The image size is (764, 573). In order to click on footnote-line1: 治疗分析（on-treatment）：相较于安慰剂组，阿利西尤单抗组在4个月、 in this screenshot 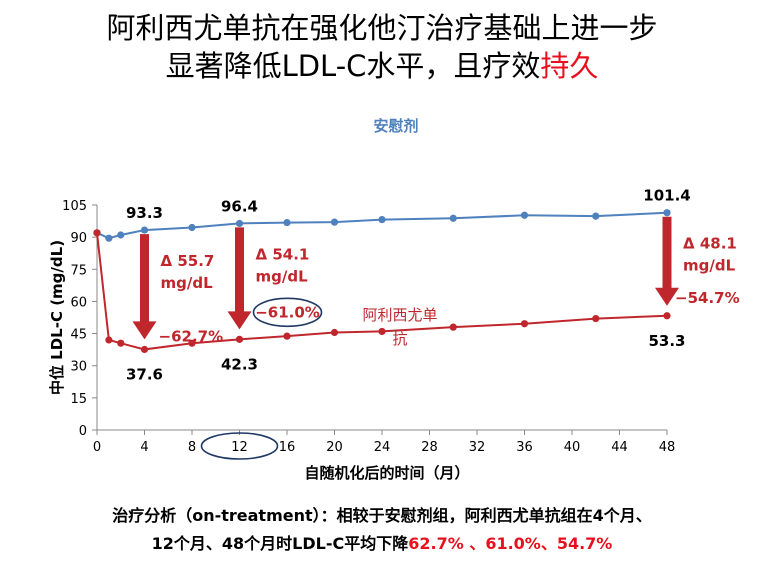, I will do `click(382, 515)`.